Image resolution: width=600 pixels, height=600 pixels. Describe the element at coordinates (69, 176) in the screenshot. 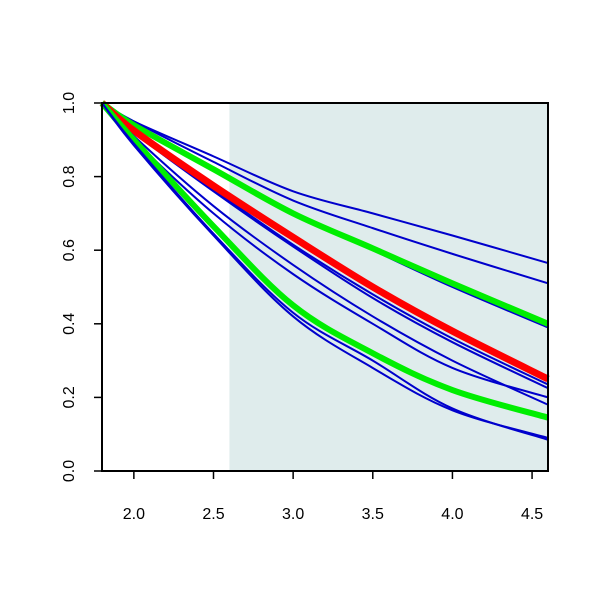

I see `y-tick-label: 0.8` at that location.